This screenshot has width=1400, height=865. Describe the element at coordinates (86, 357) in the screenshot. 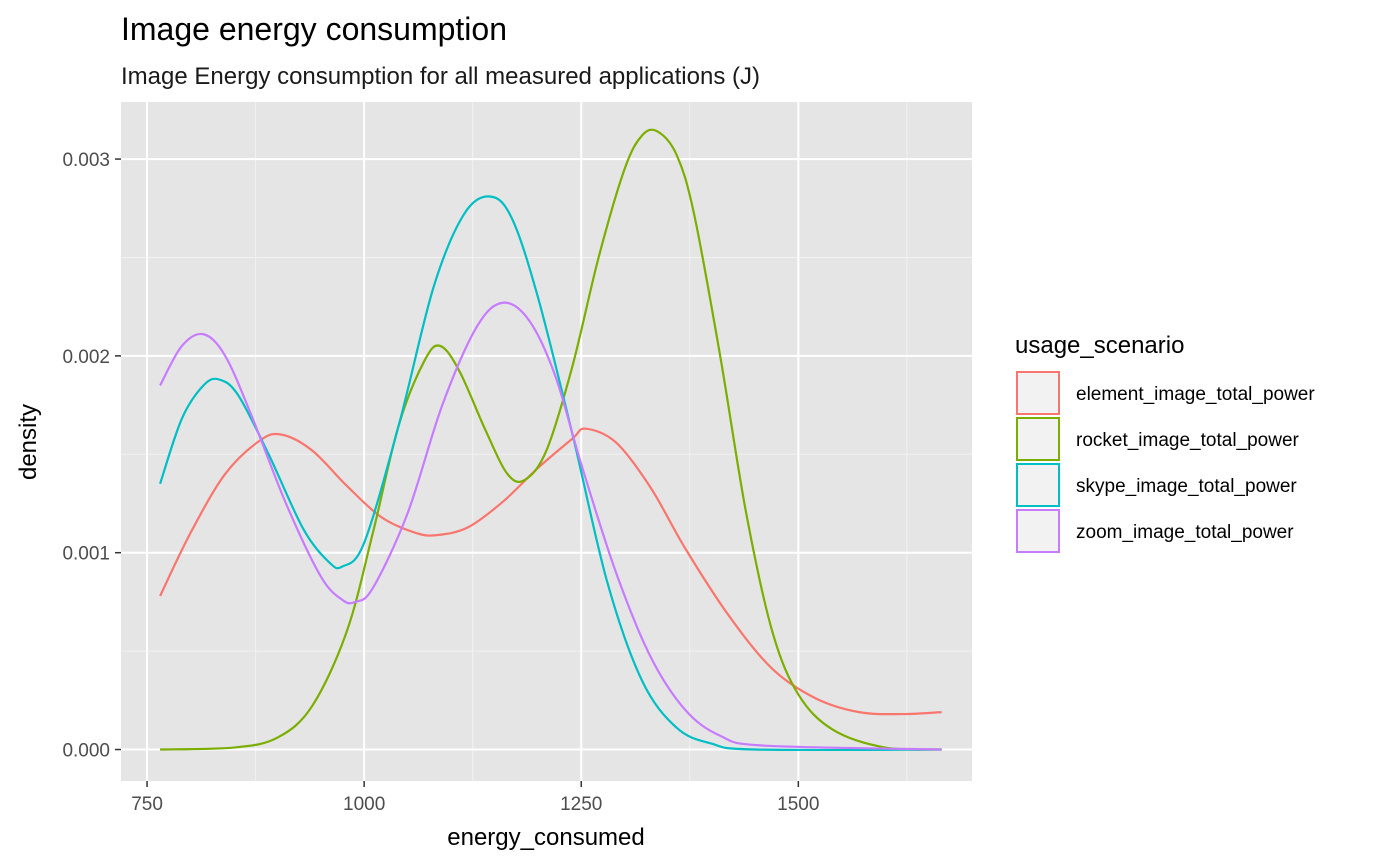

I see `y-tick-label: 0.002` at that location.